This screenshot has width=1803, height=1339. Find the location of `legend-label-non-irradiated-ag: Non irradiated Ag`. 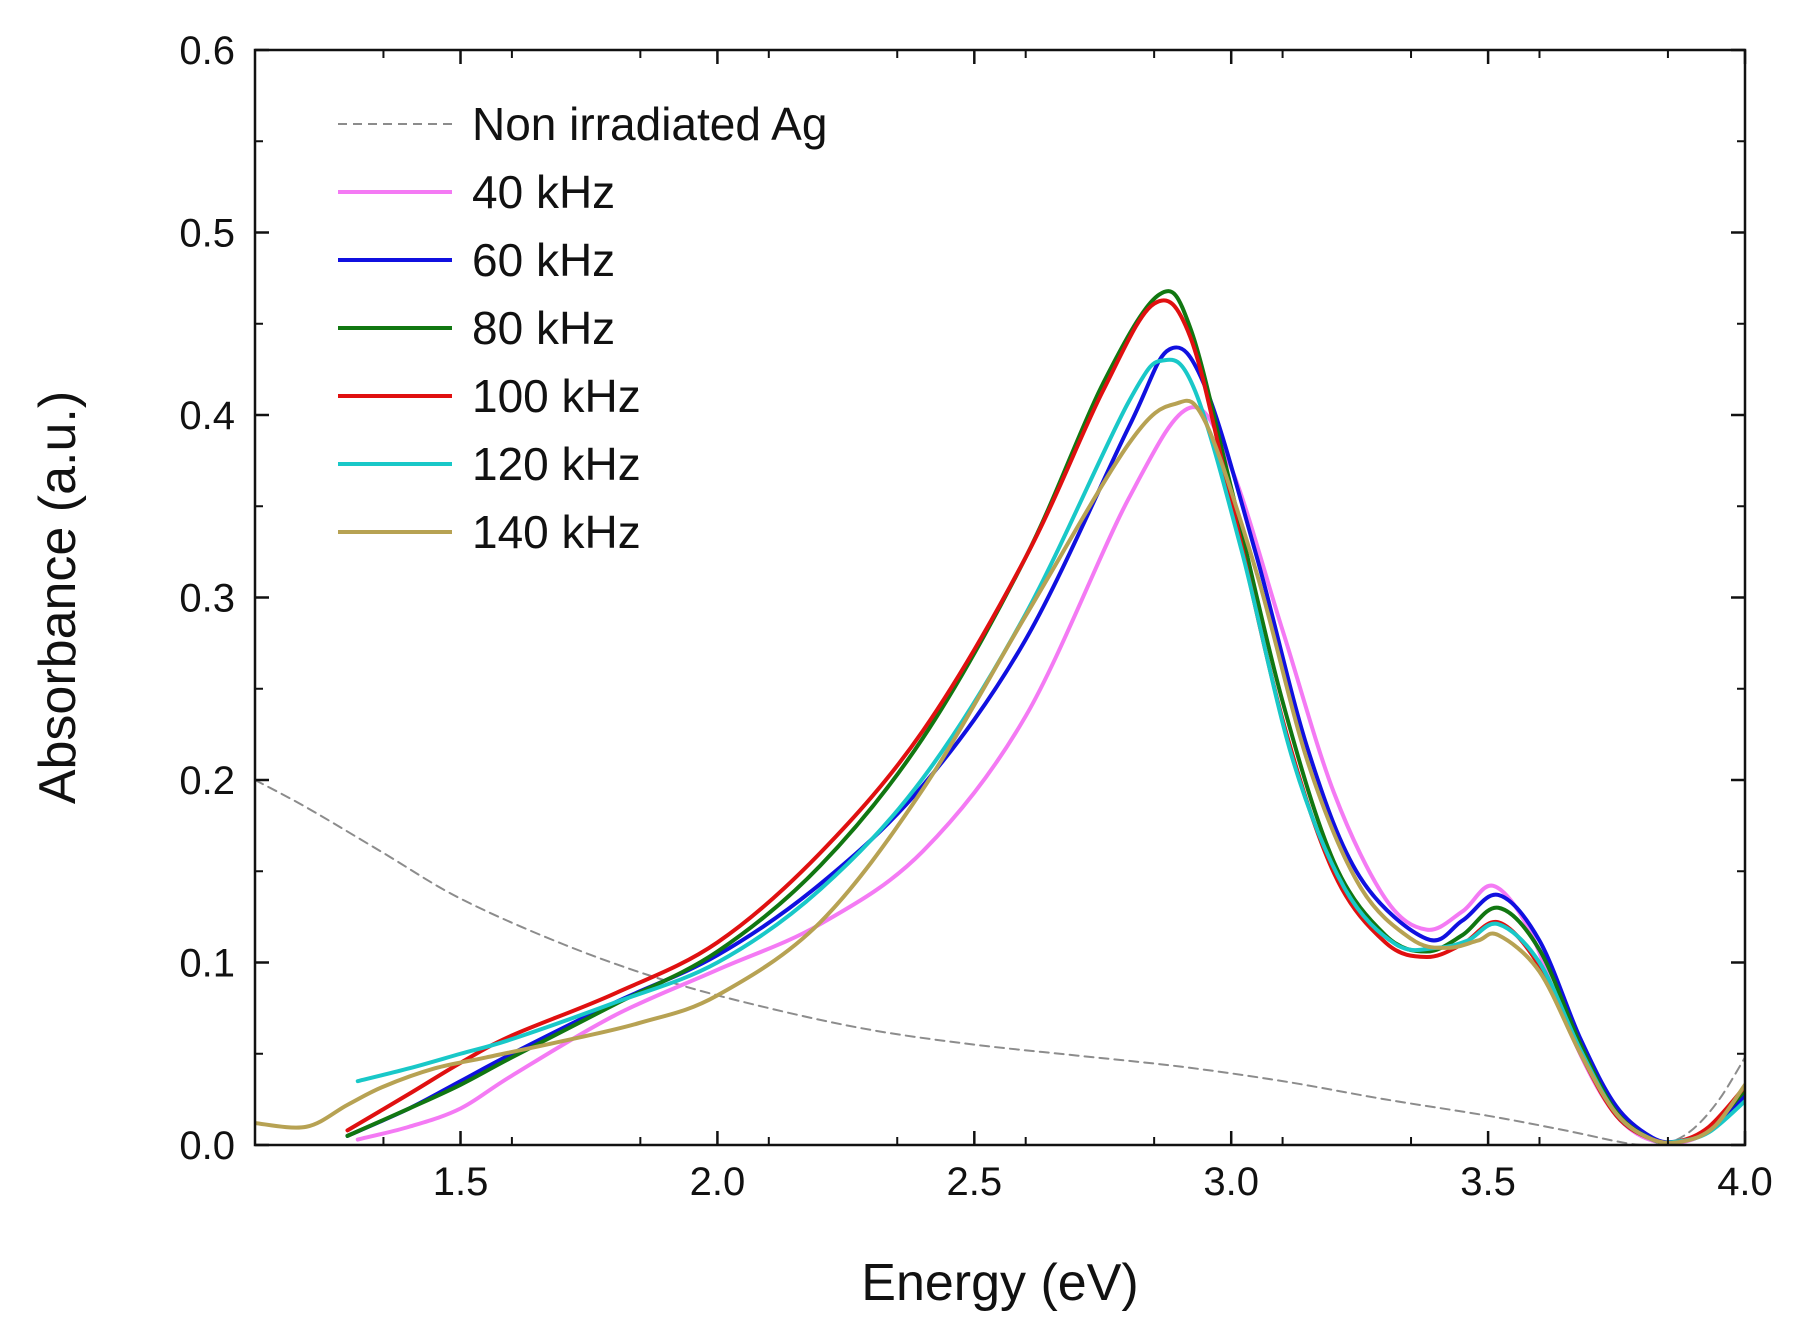

legend-label-non-irradiated-ag: Non irradiated Ag is located at coordinates (649, 124).